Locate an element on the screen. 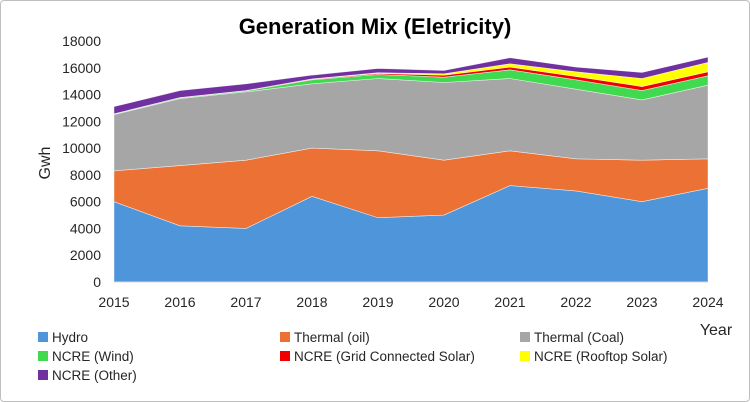  x-tick-label: 2022 is located at coordinates (575, 302).